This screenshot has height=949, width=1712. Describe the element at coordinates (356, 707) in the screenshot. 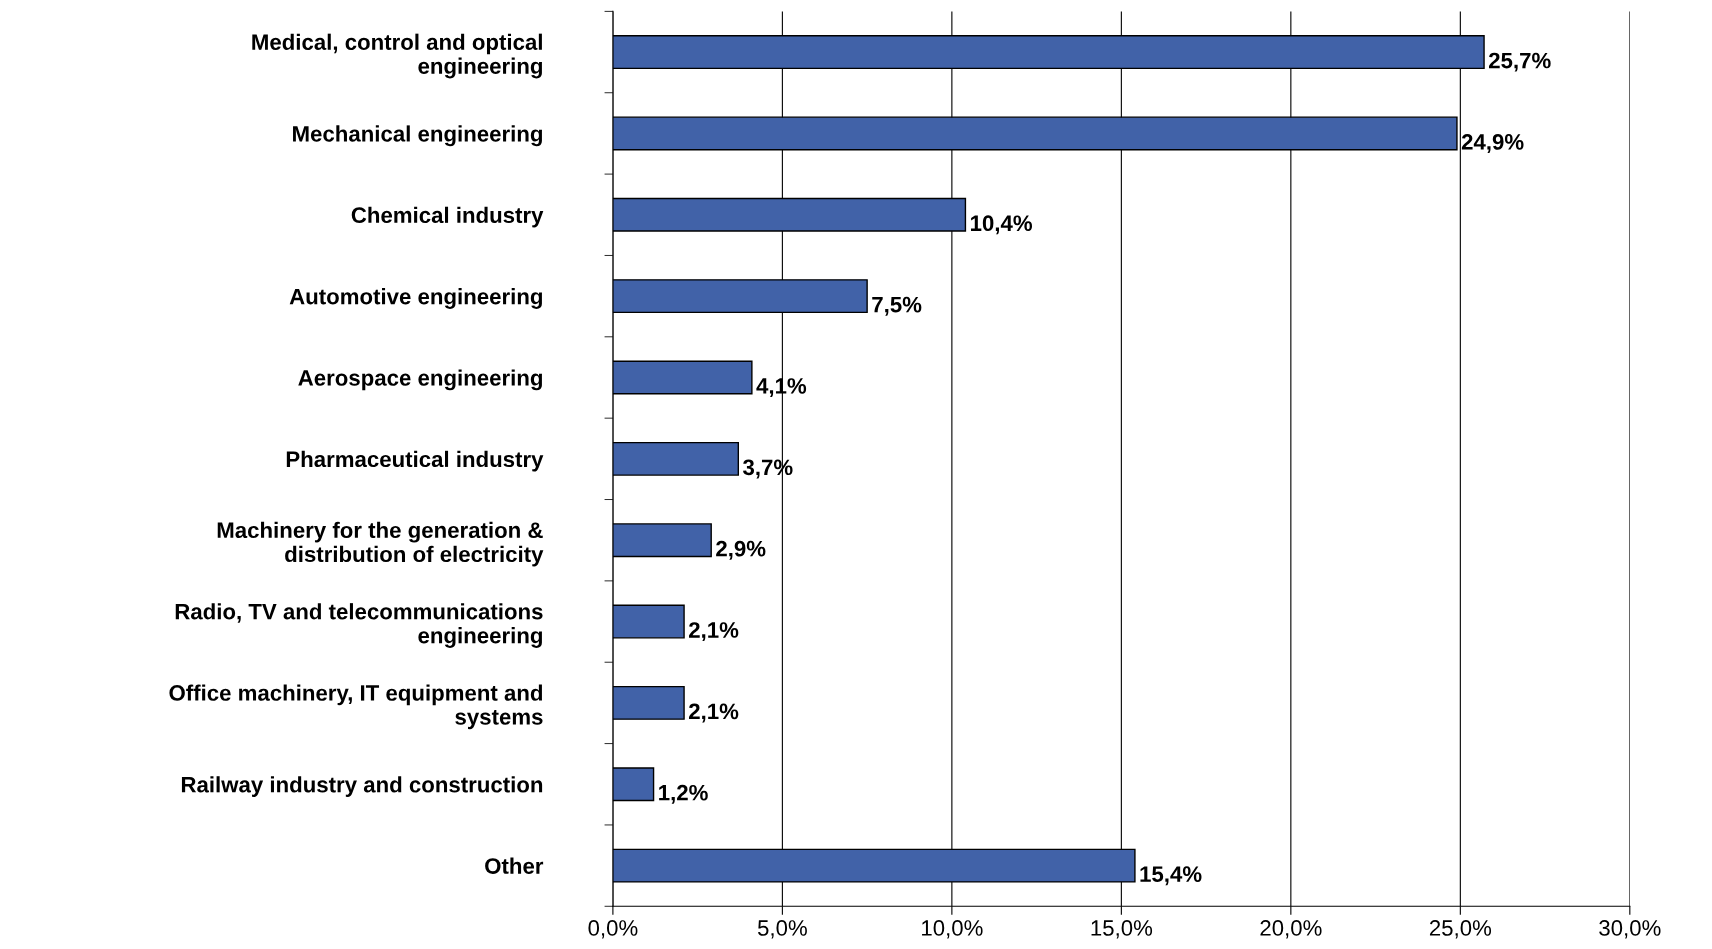

I see `y-tick-label: Office machinery, IT equipment and systems` at that location.